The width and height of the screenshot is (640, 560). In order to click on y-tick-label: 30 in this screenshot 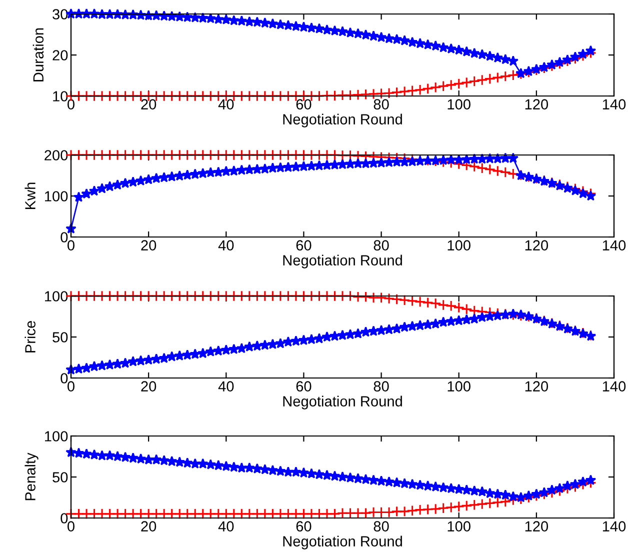, I will do `click(60, 14)`.